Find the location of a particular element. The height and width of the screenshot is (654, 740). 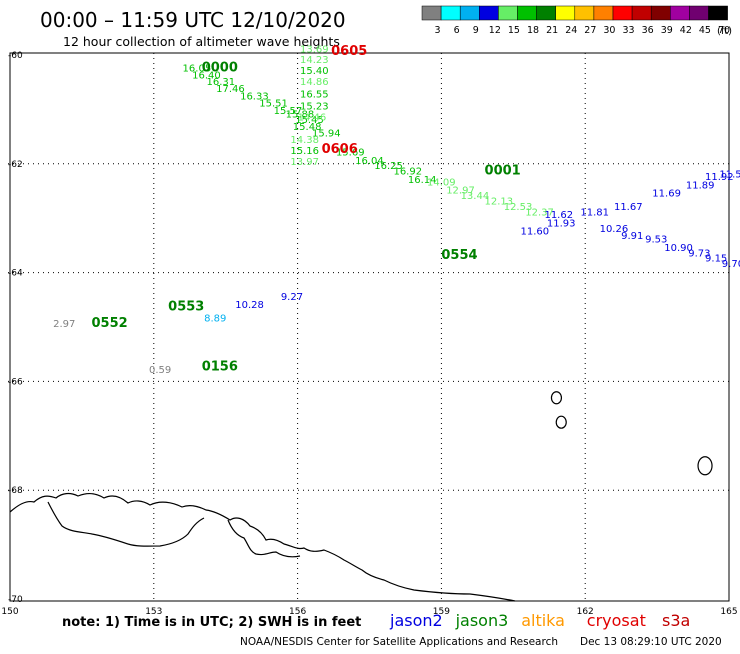

y-tick-label: -60 is located at coordinates (15, 56).